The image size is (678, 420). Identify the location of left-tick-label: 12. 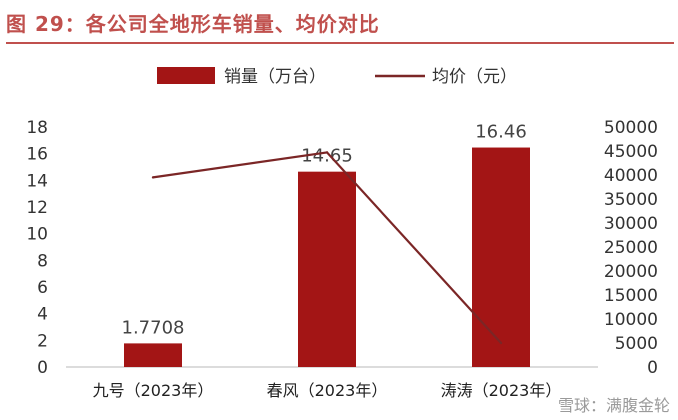
(37, 208).